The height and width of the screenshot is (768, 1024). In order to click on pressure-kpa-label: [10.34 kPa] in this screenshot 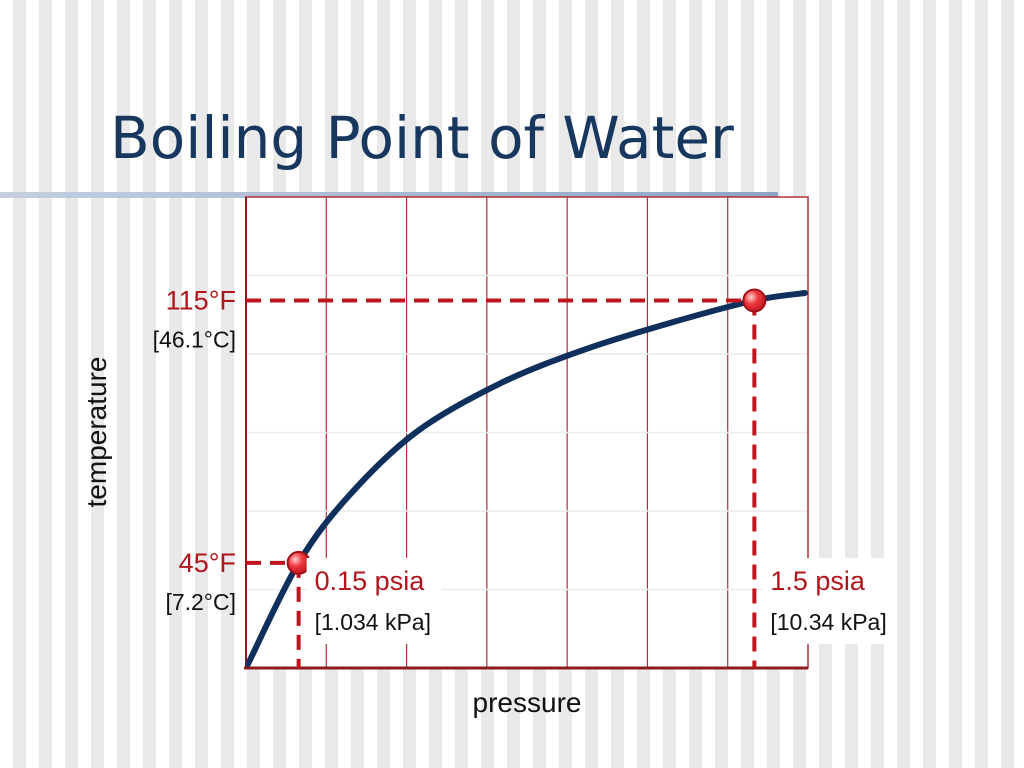, I will do `click(828, 622)`.